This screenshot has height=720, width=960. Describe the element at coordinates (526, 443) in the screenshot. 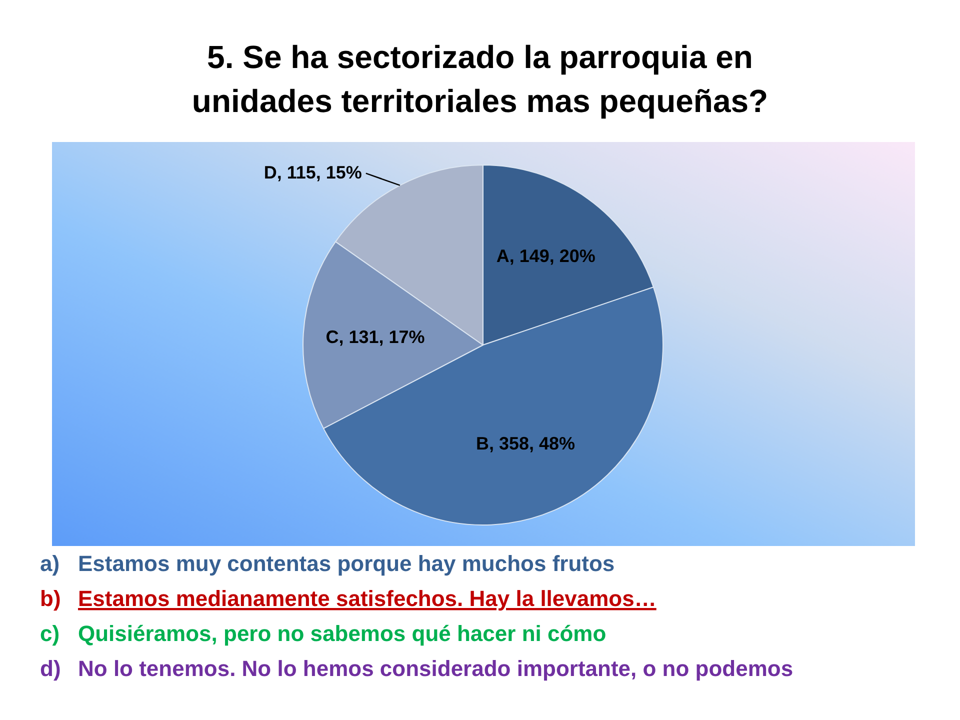

I see `data-label: B, 358, 48%` at that location.